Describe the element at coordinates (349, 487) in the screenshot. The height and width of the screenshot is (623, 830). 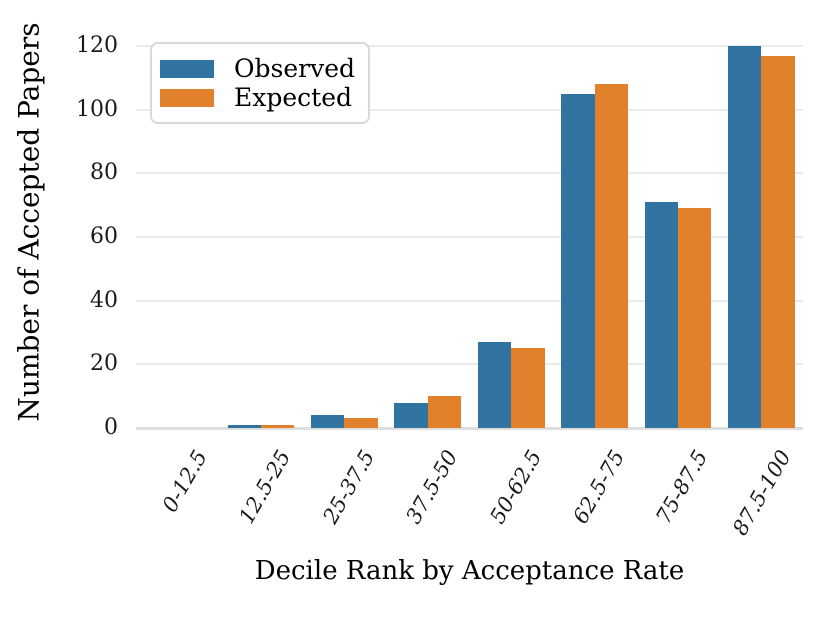
I see `x-tick-label-25-37.5: 25-37.5` at that location.